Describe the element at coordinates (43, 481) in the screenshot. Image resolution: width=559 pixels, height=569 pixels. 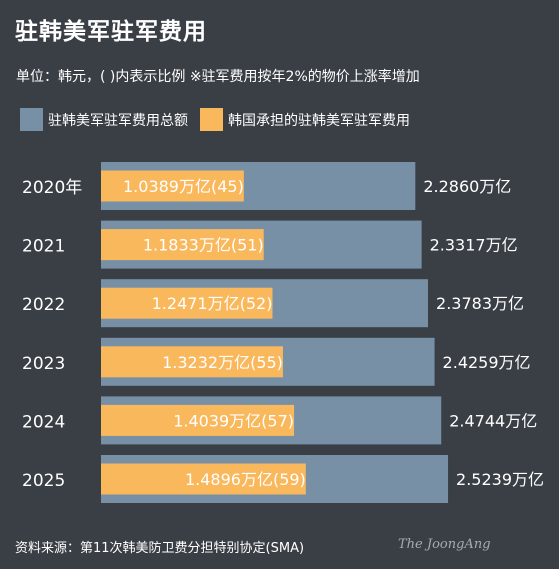
I see `category-label: 2025` at that location.